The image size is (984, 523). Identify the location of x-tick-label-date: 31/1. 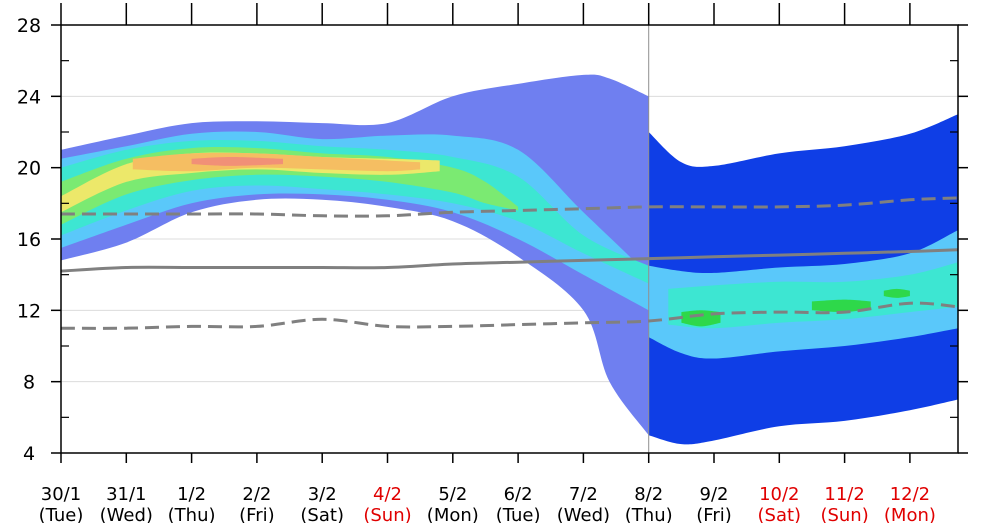
(126, 494).